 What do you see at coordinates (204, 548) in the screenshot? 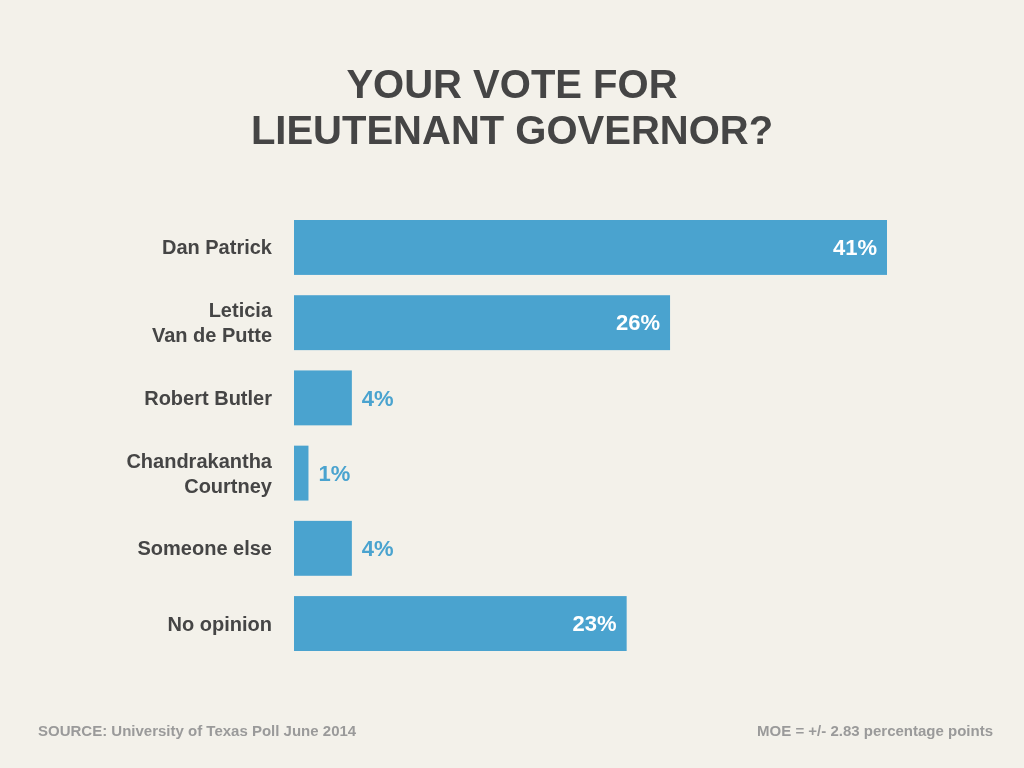
I see `y-tick-label: Someone else` at bounding box center [204, 548].